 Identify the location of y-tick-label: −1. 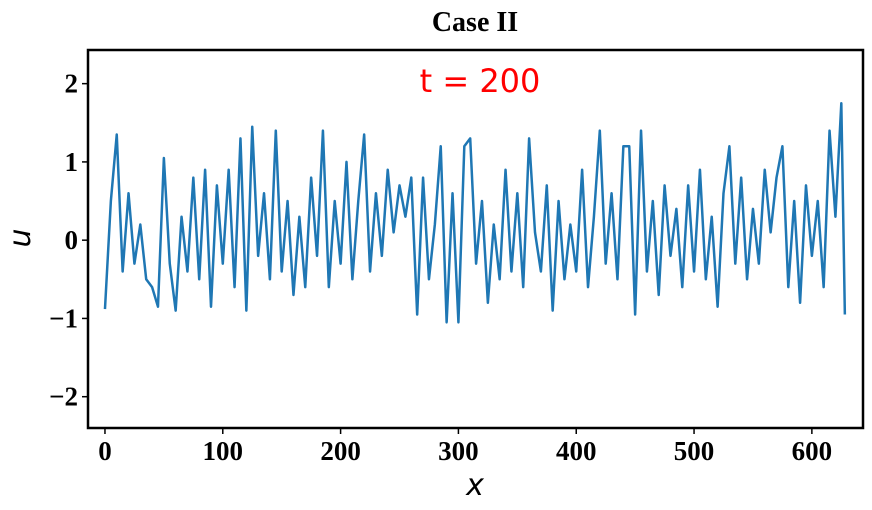
(63, 318).